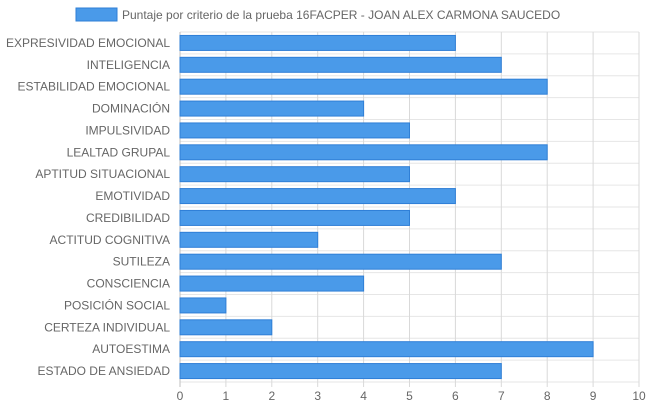  I want to click on x-tick-label: 8, so click(547, 396).